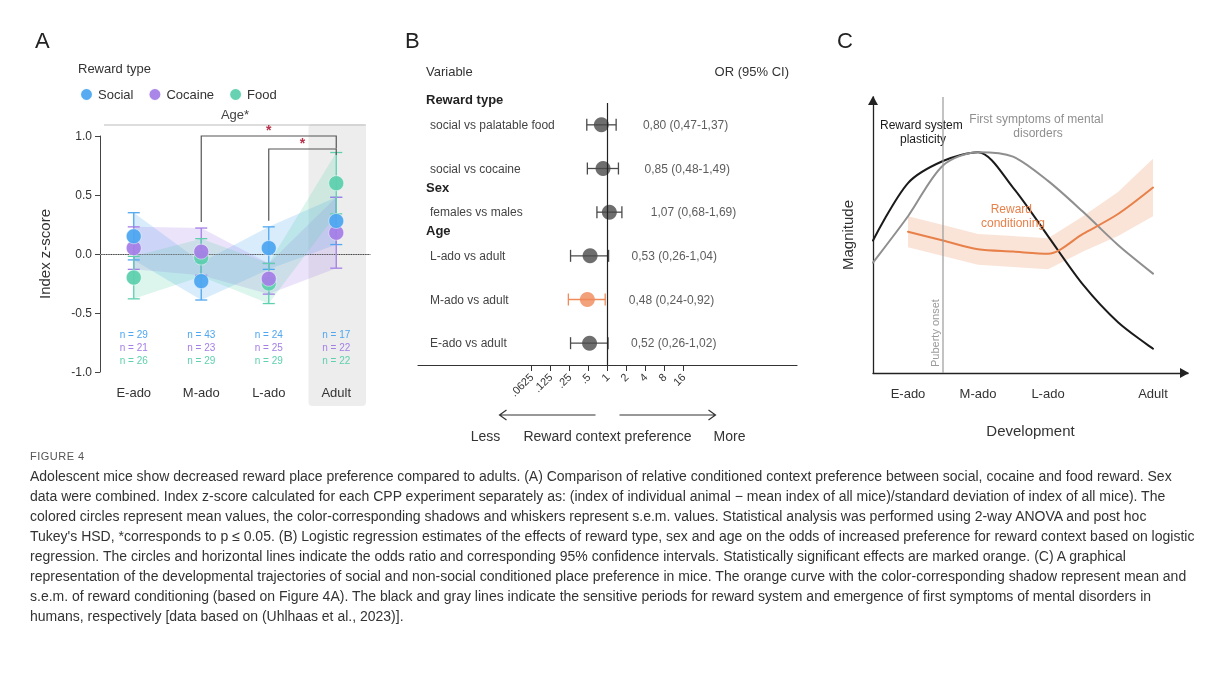 Image resolution: width=1225 pixels, height=700 pixels. What do you see at coordinates (116, 94) in the screenshot?
I see `legend-label: Social` at bounding box center [116, 94].